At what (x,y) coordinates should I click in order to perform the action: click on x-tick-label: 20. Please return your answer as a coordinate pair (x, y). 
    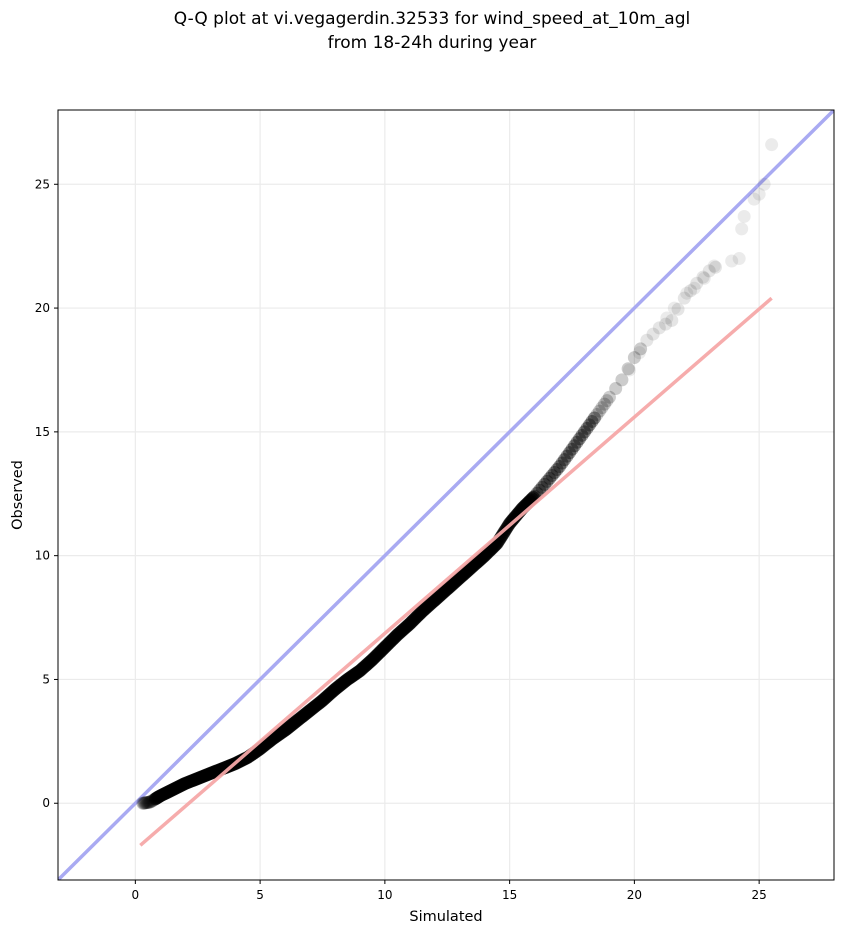
    Looking at the image, I should click on (634, 895).